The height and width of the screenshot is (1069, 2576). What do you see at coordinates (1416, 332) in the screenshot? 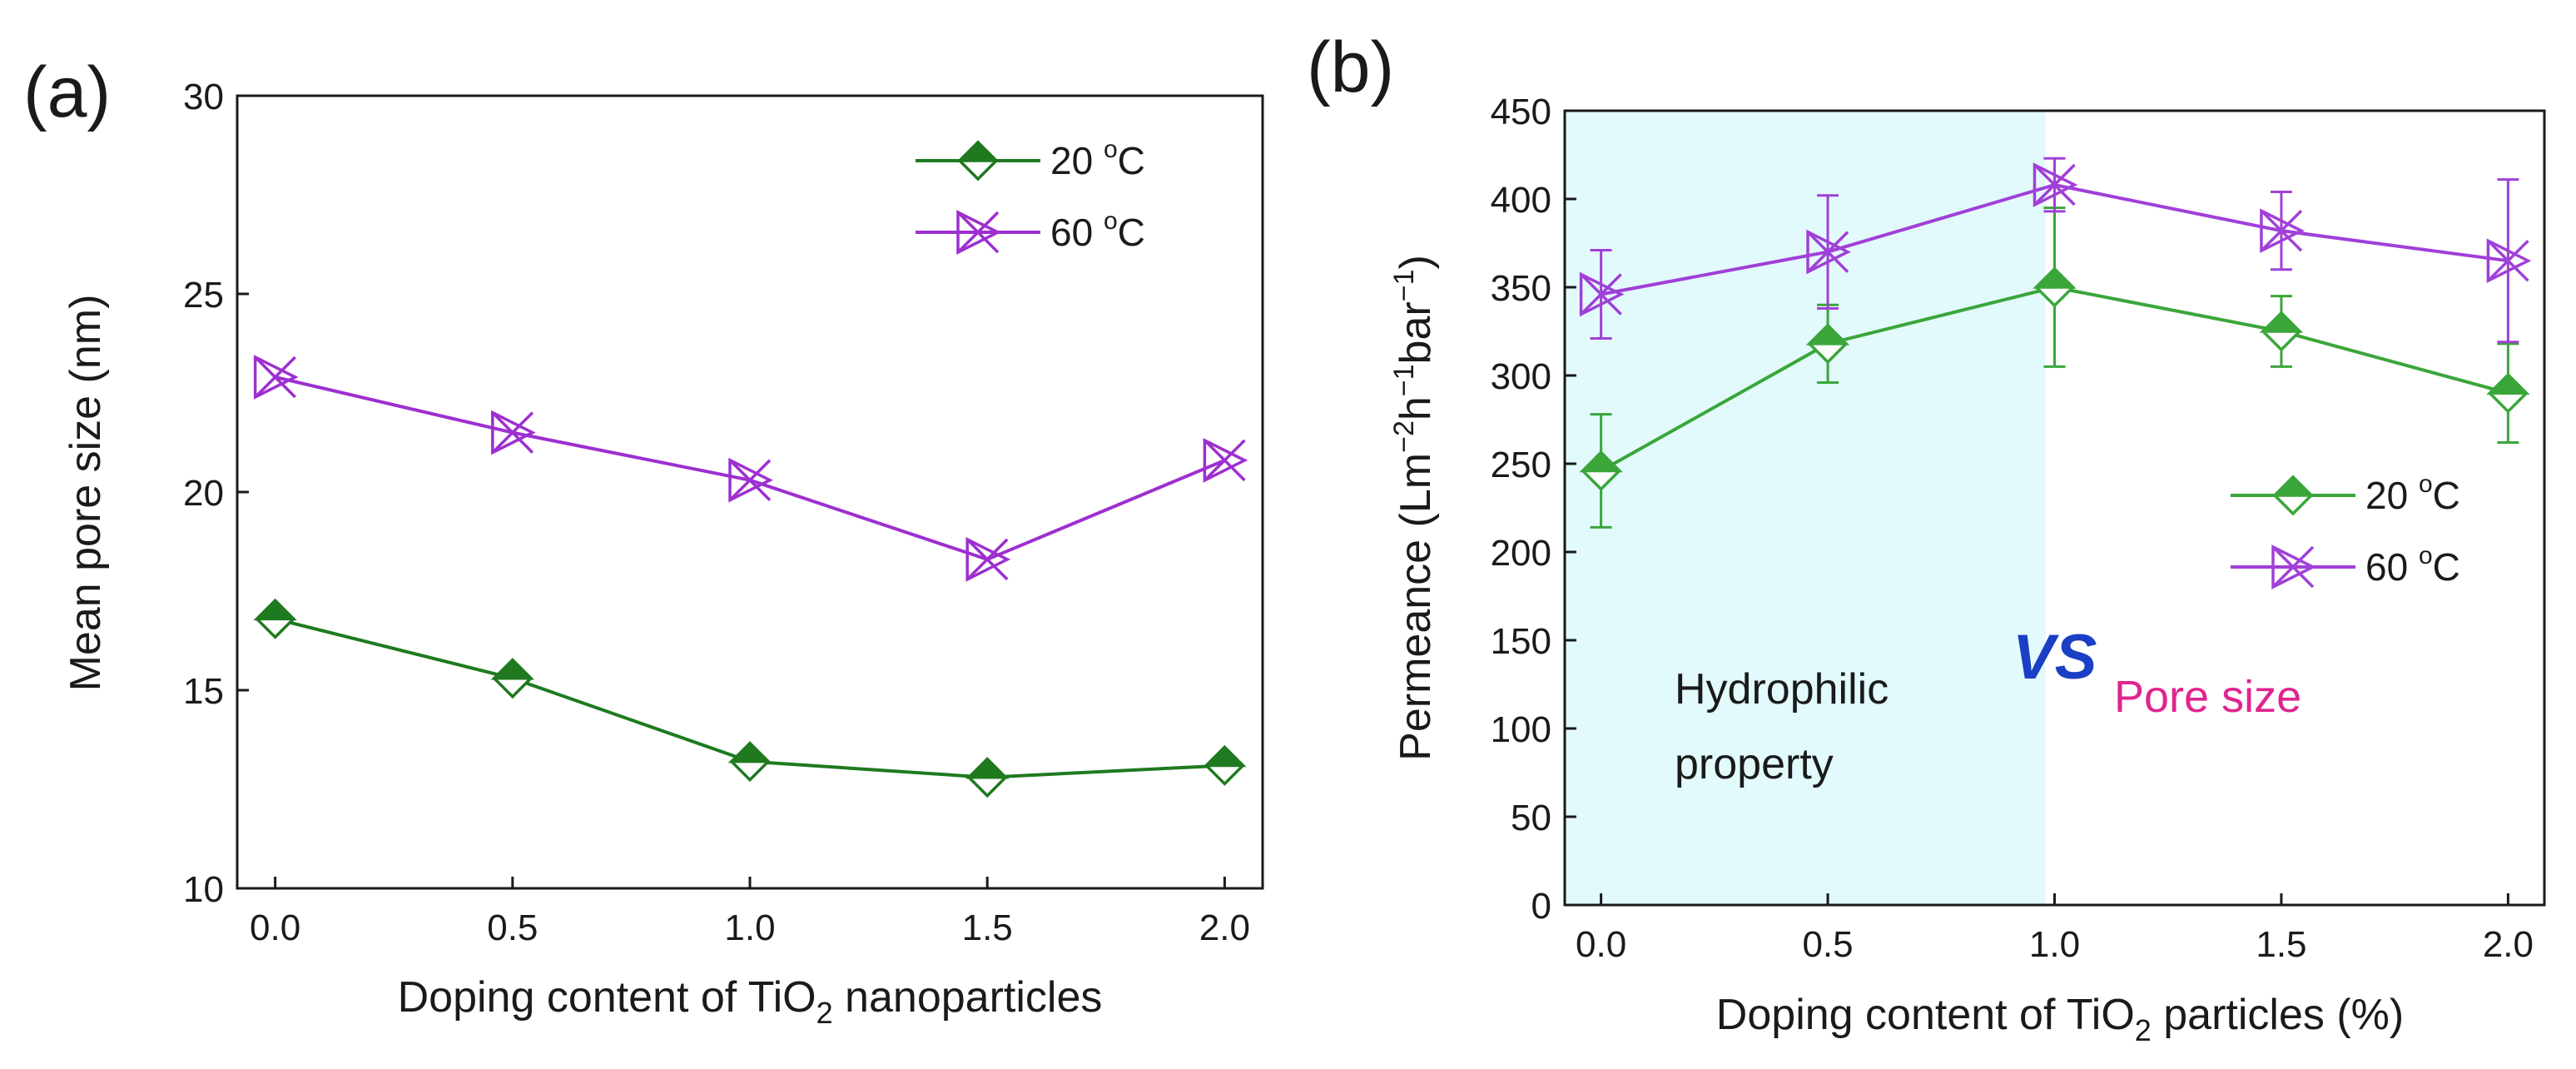
I see `panel-b-ylabel-mid2: bar` at bounding box center [1416, 332].